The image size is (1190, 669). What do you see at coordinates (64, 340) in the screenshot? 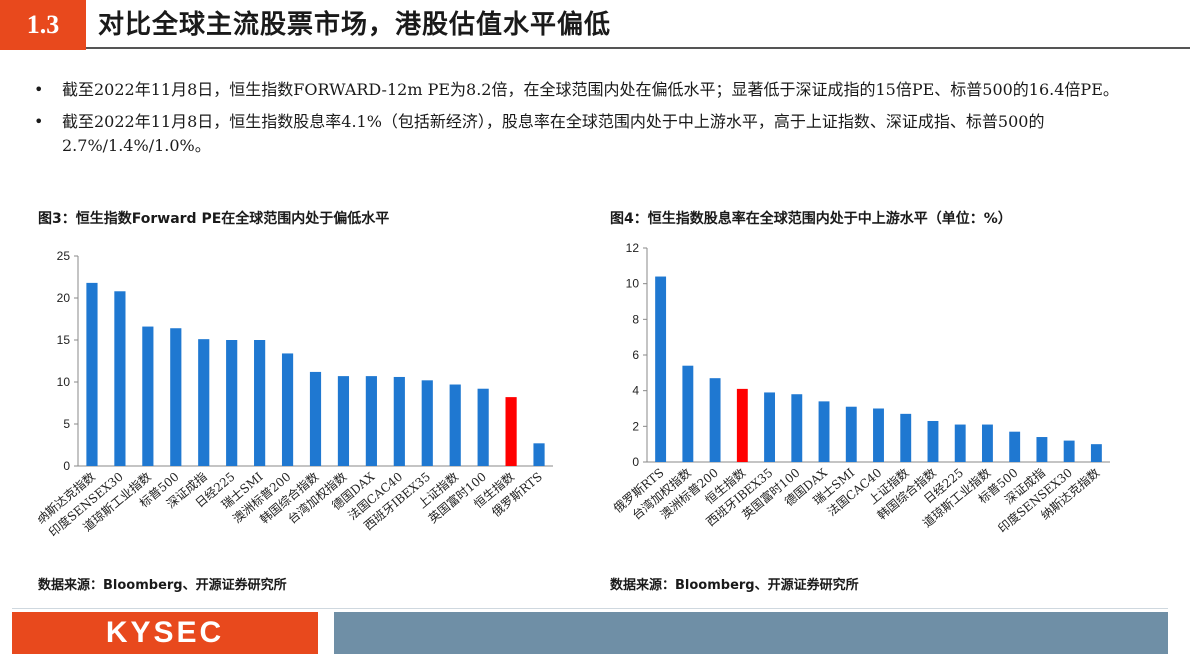
I see `y-tick-label: 15` at bounding box center [64, 340].